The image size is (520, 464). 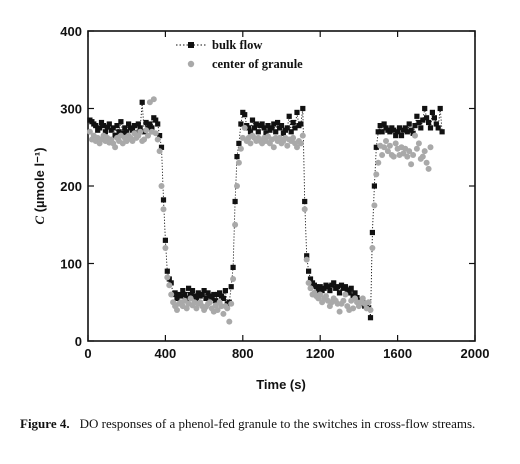 What do you see at coordinates (239, 54) in the screenshot?
I see `legend: bulk flow center of granule` at bounding box center [239, 54].